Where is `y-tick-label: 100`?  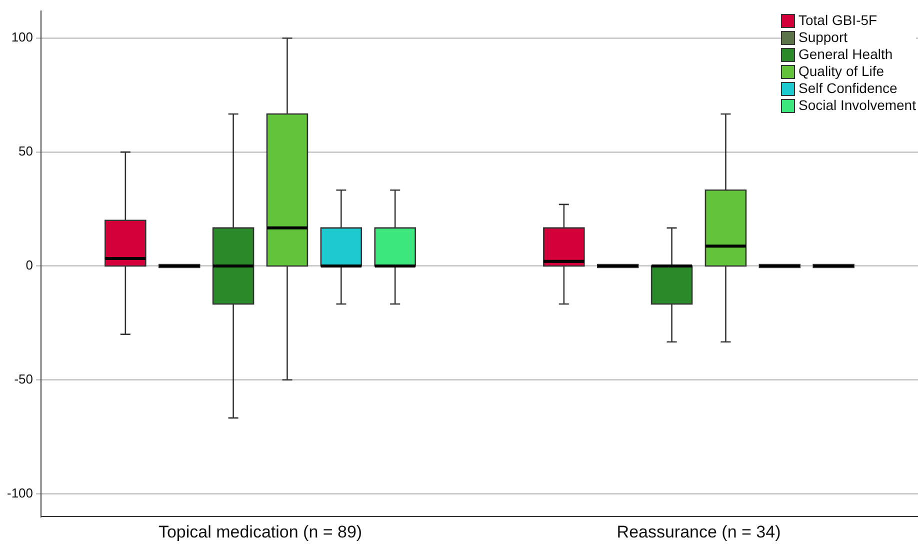 y-tick-label: 100 is located at coordinates (22, 37).